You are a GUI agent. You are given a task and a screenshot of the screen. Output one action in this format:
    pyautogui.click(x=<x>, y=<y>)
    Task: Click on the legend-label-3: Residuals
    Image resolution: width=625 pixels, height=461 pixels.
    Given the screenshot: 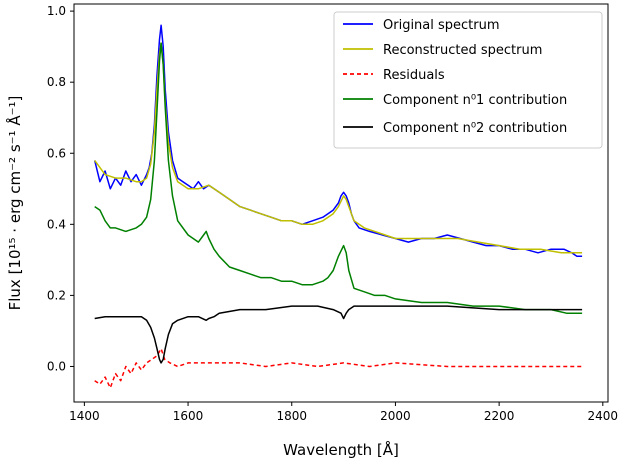 What is the action you would take?
    pyautogui.click(x=414, y=75)
    